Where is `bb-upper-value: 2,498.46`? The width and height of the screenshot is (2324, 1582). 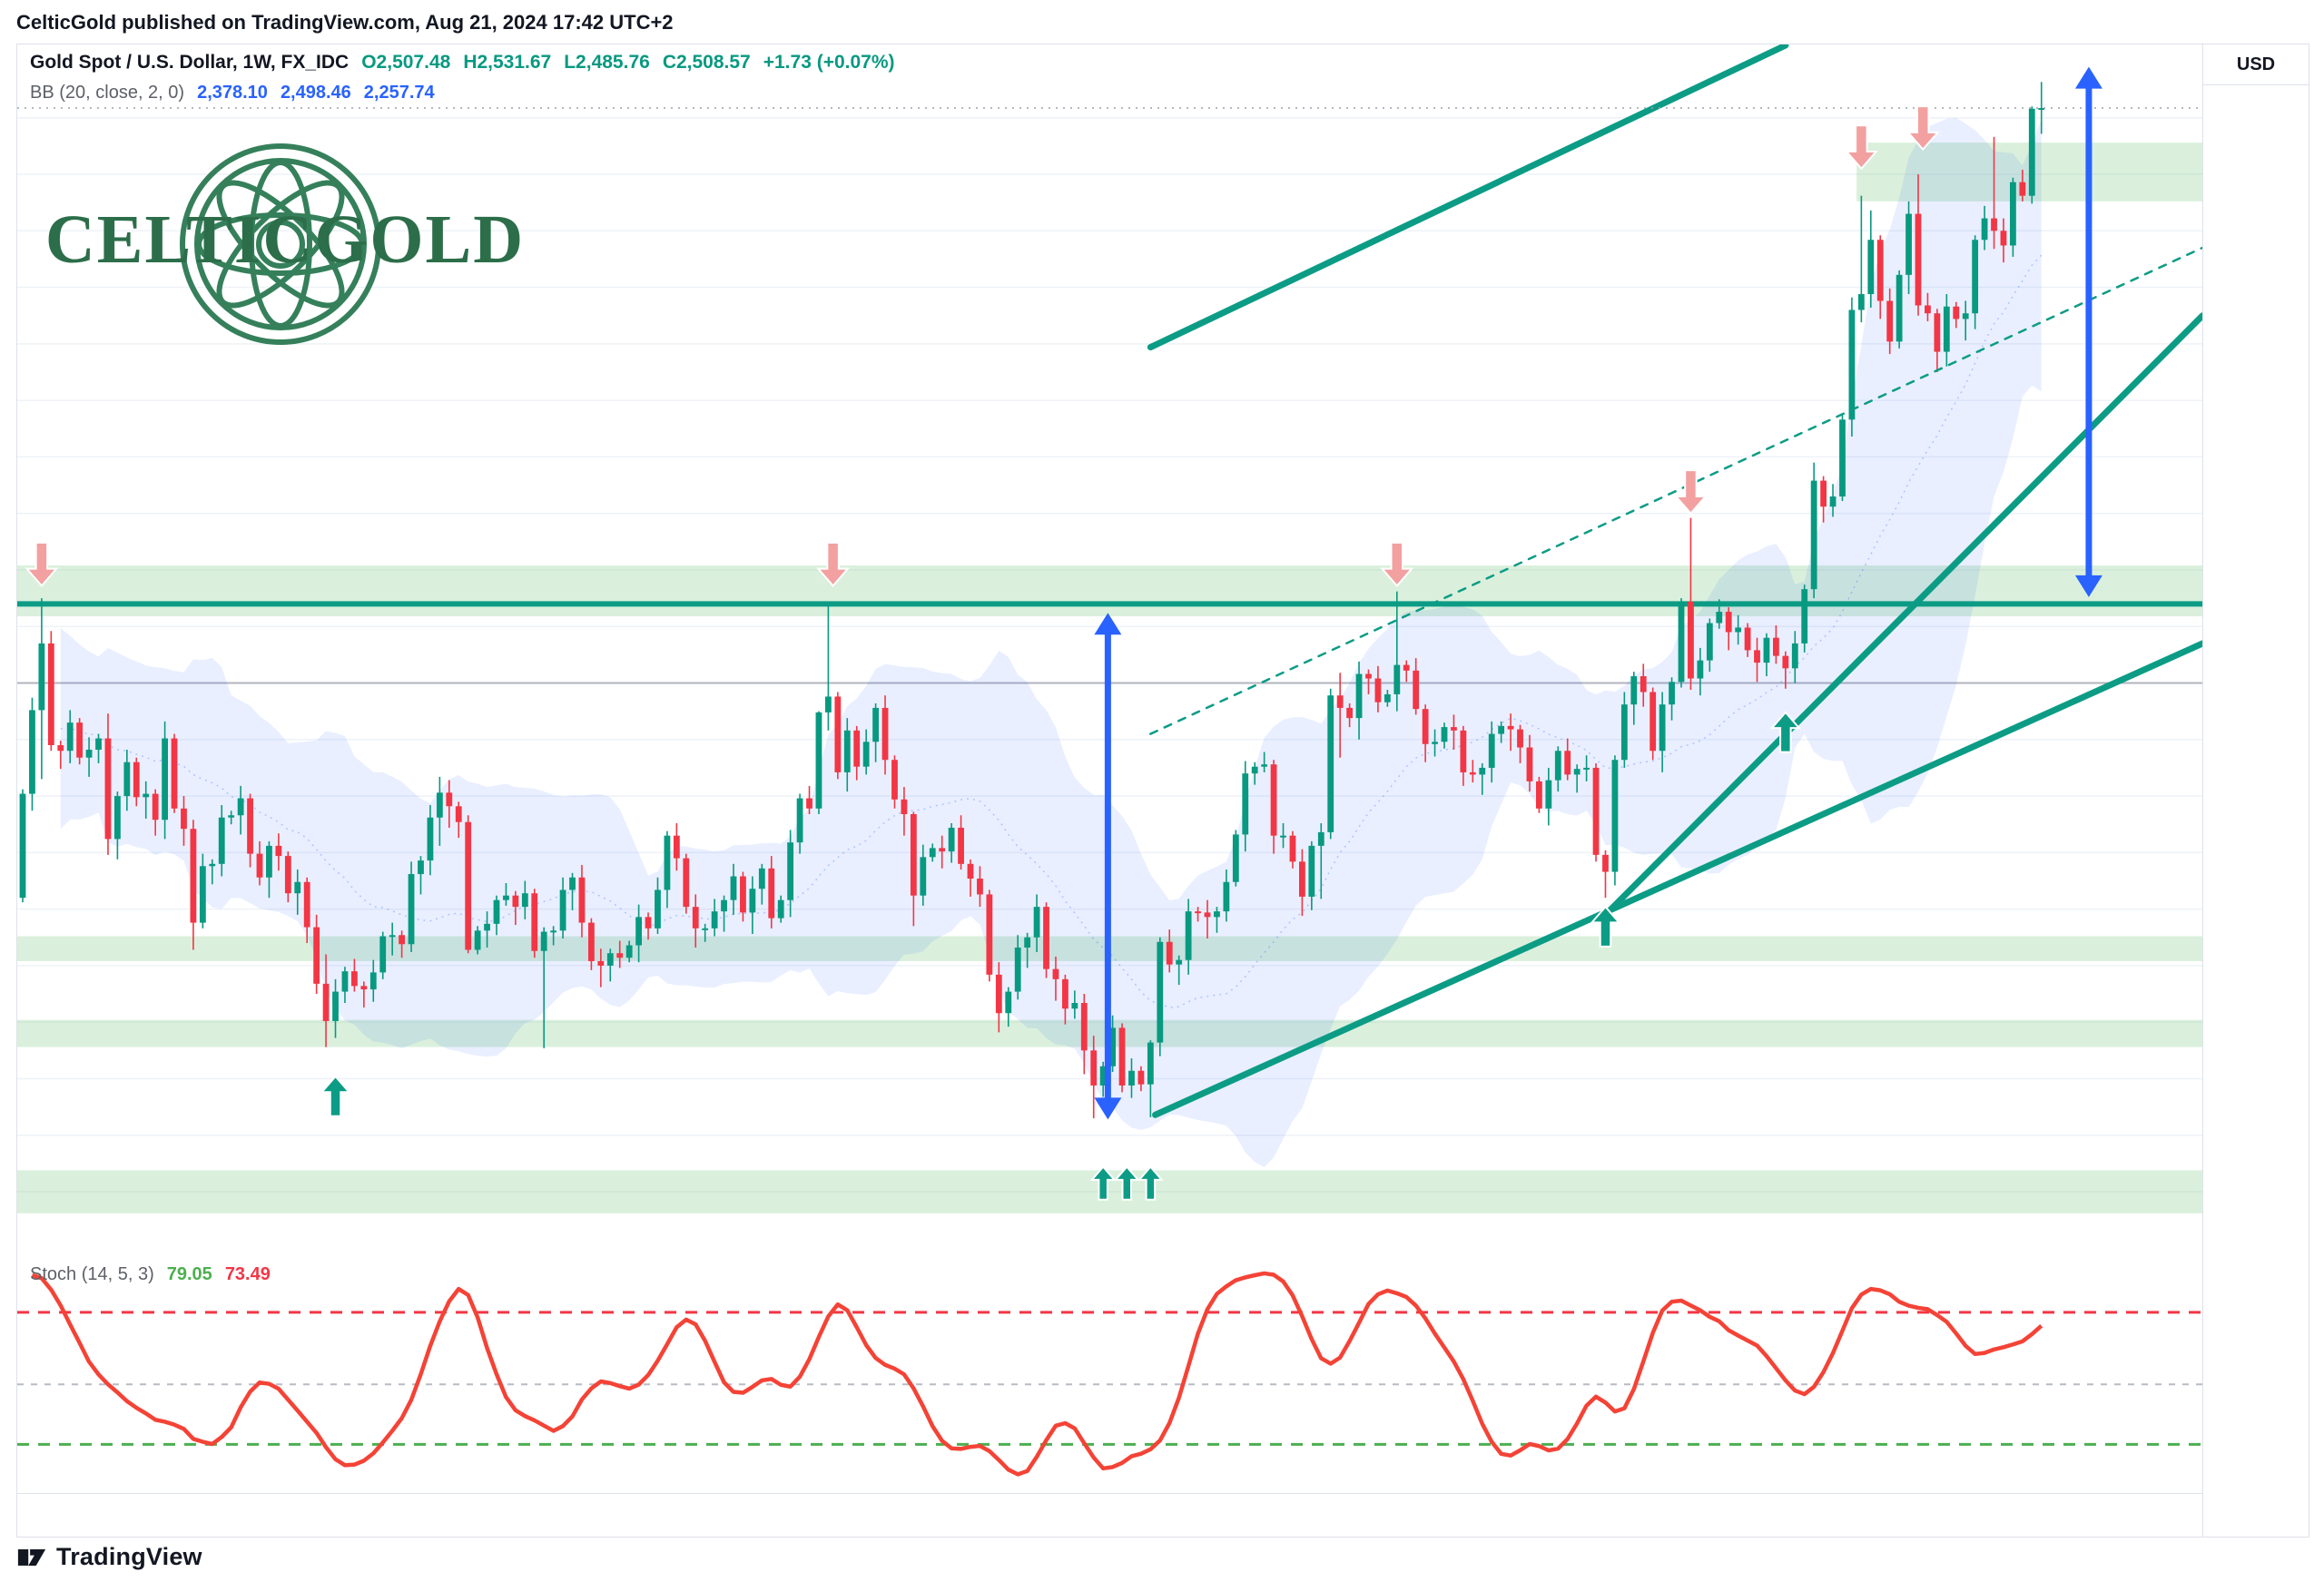
bb-upper-value: 2,498.46 is located at coordinates (315, 93).